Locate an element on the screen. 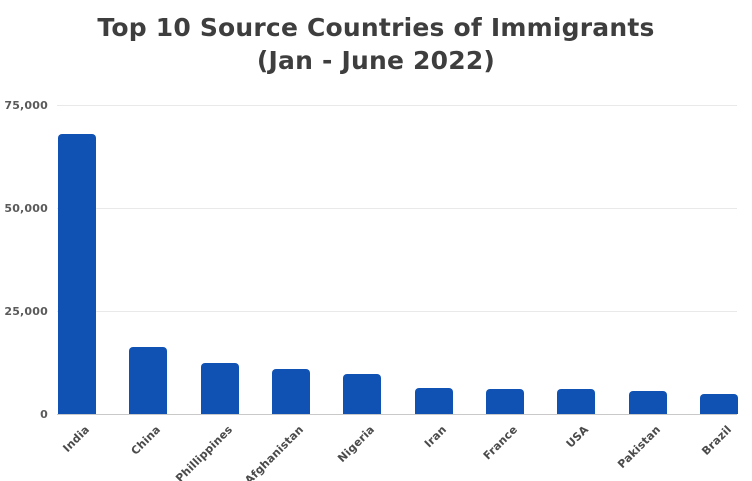 The width and height of the screenshot is (752, 481). bar-brazil is located at coordinates (719, 404).